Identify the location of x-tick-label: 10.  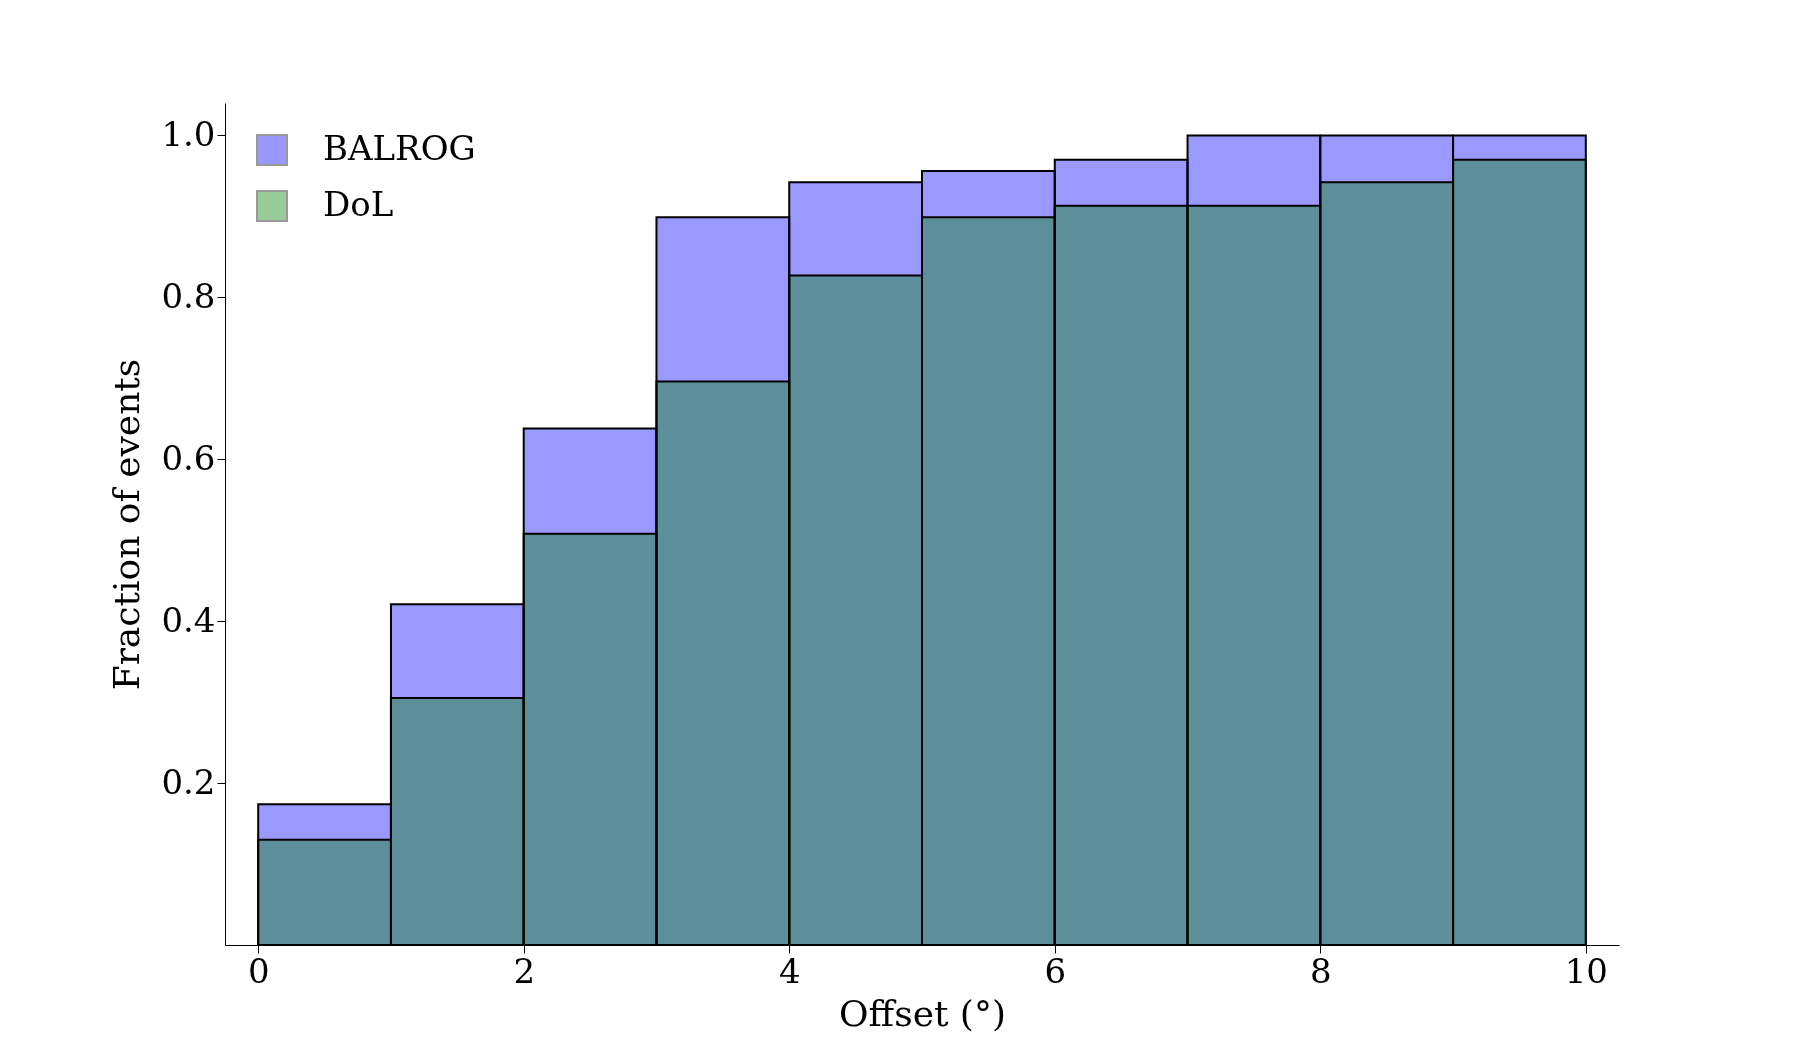
(1586, 970).